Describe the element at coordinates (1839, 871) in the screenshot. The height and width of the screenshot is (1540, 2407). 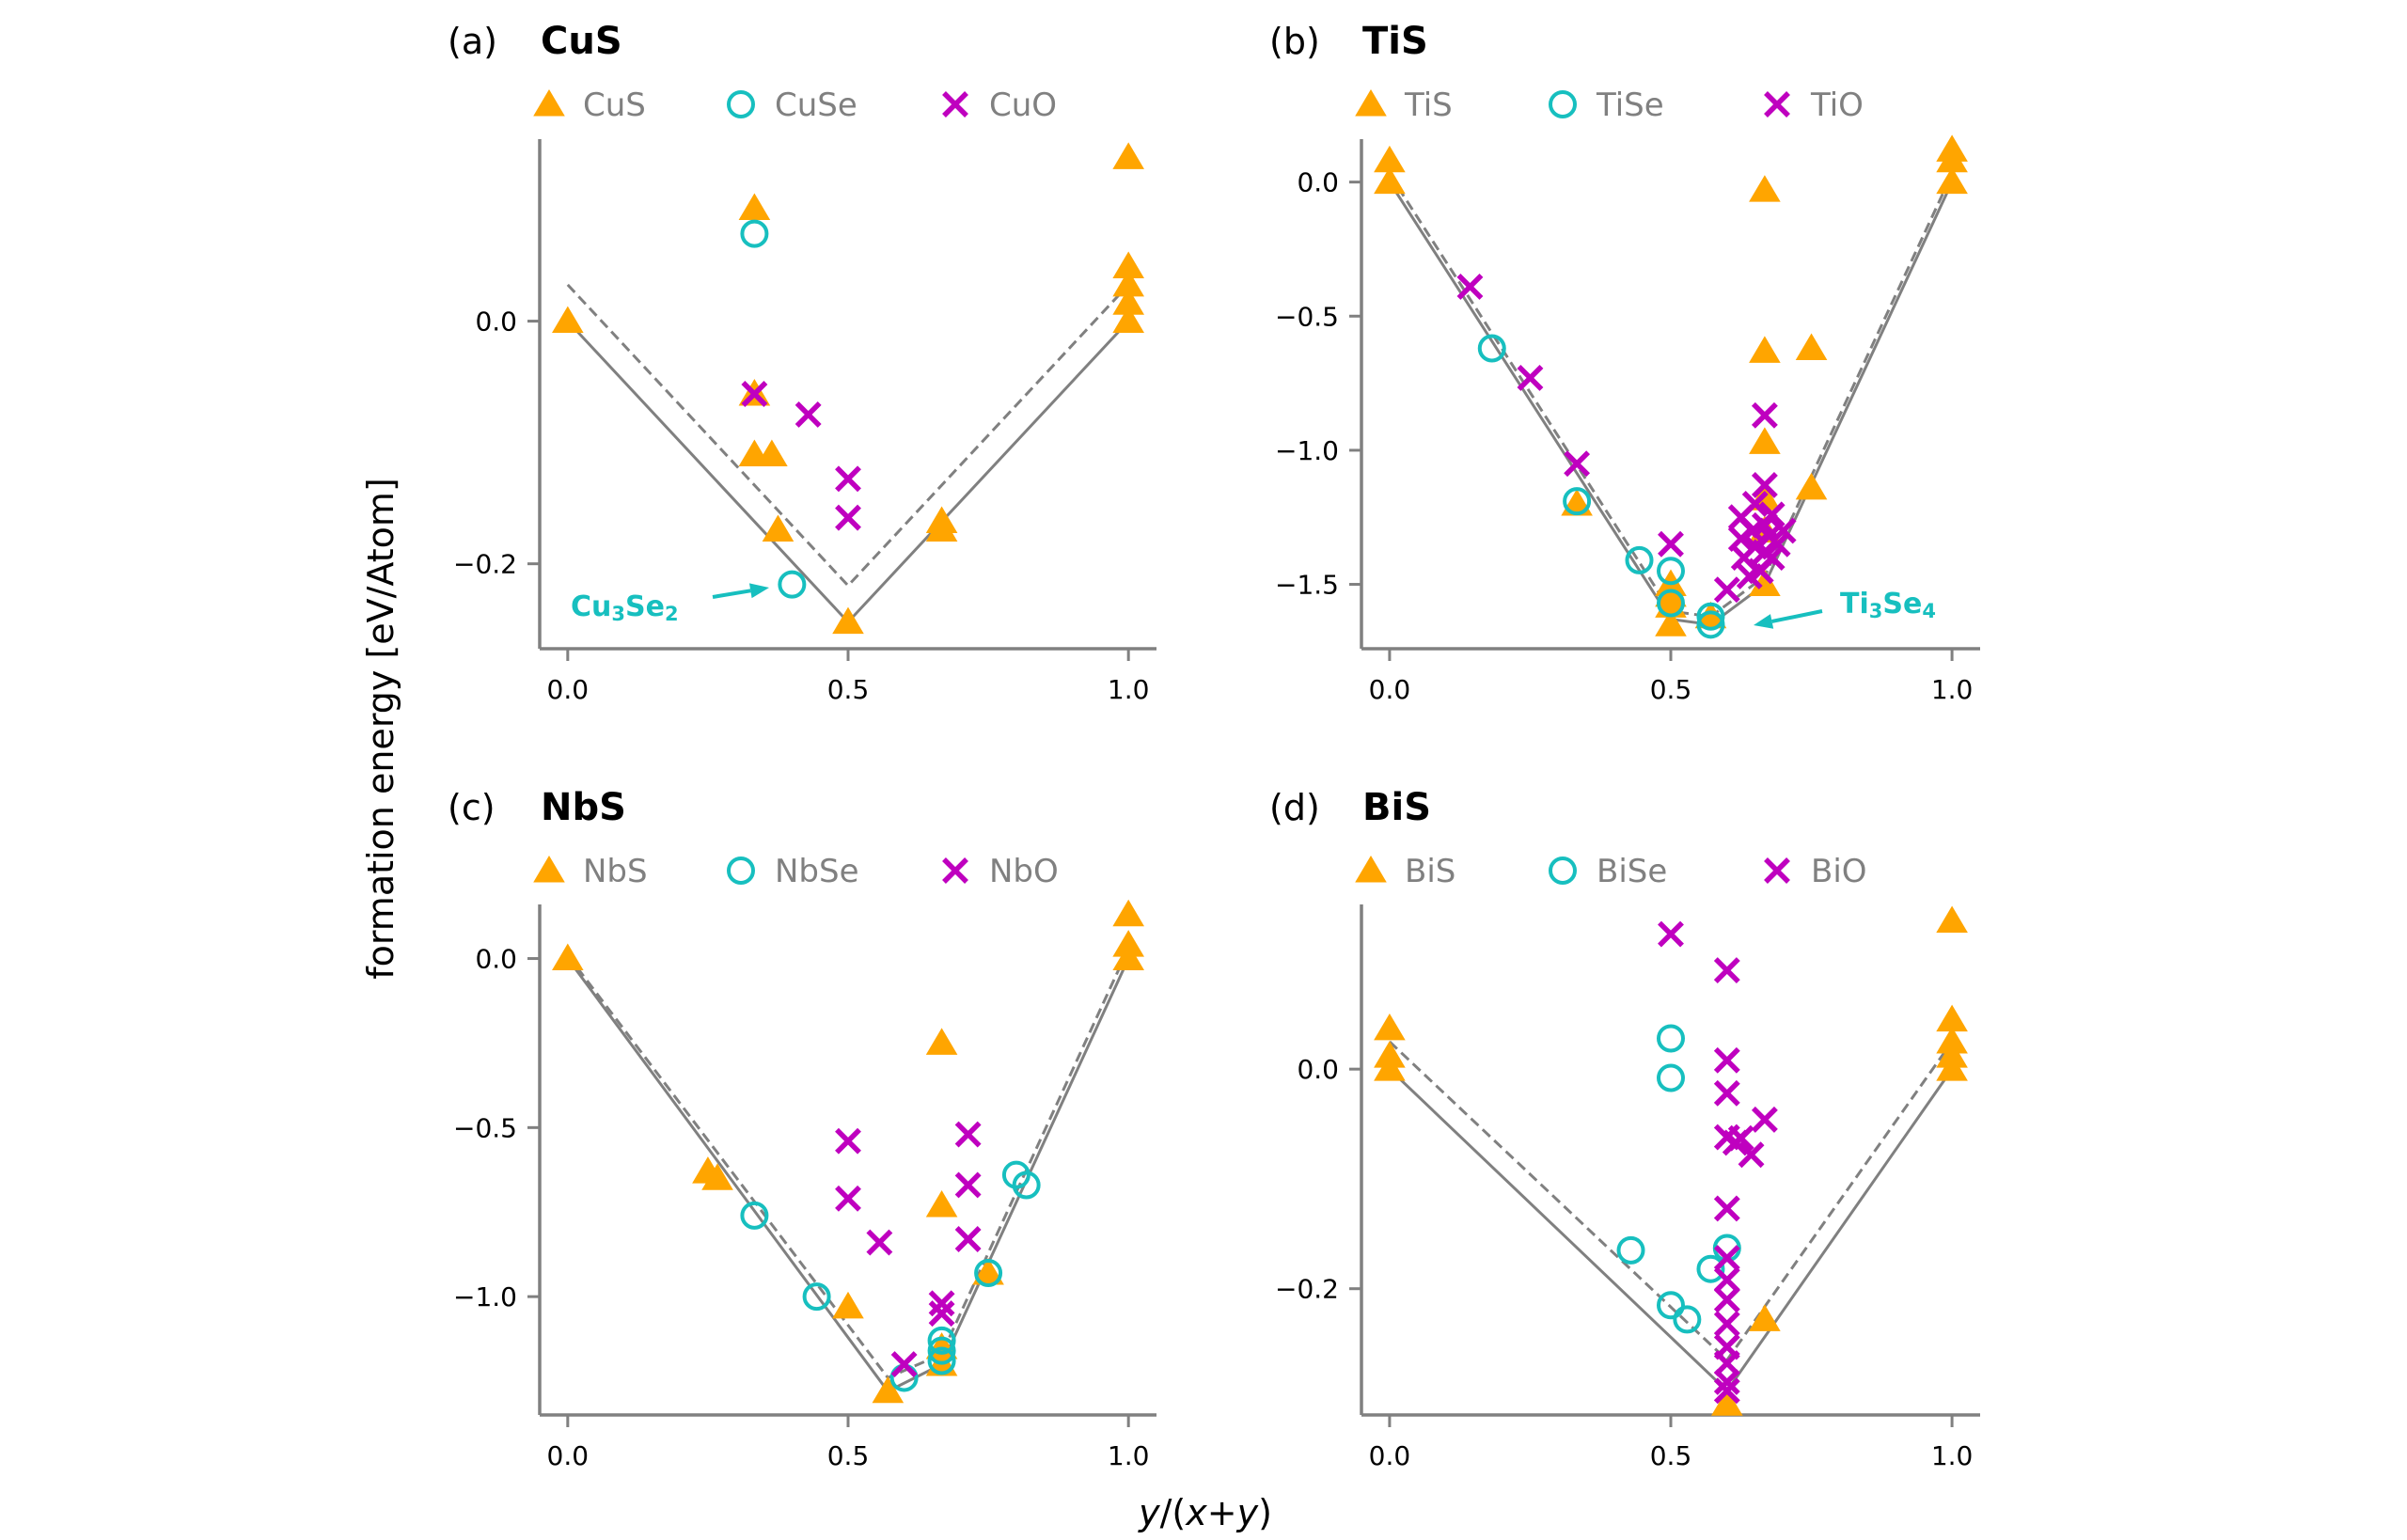
I see `legend-label: BiO` at that location.